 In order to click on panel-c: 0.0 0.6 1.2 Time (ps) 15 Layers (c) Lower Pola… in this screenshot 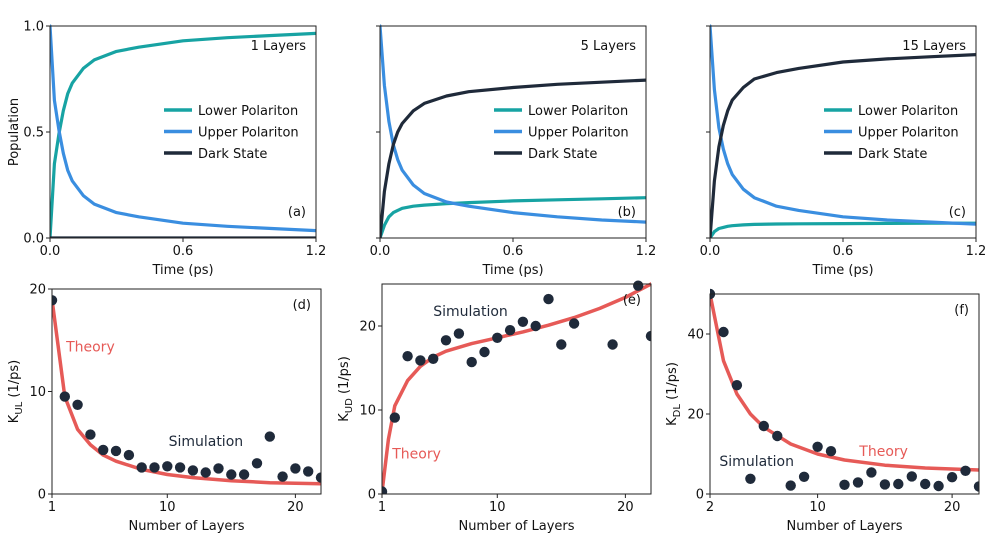, I will do `click(843, 151)`.